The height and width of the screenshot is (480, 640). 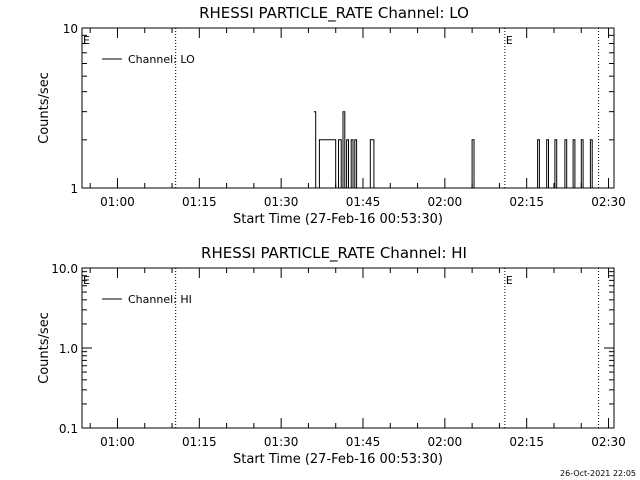 What do you see at coordinates (74, 189) in the screenshot?
I see `y-tick-label: 1` at bounding box center [74, 189].